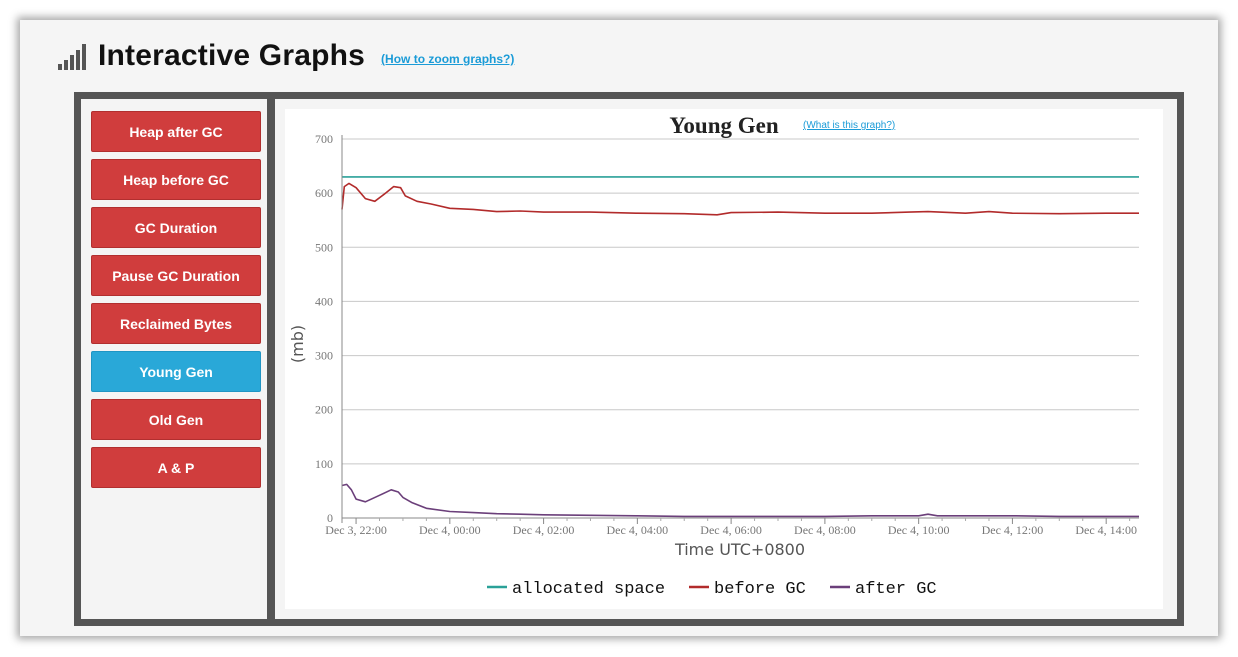  I want to click on x-tick-label: Dec 4, 04:00, so click(638, 530).